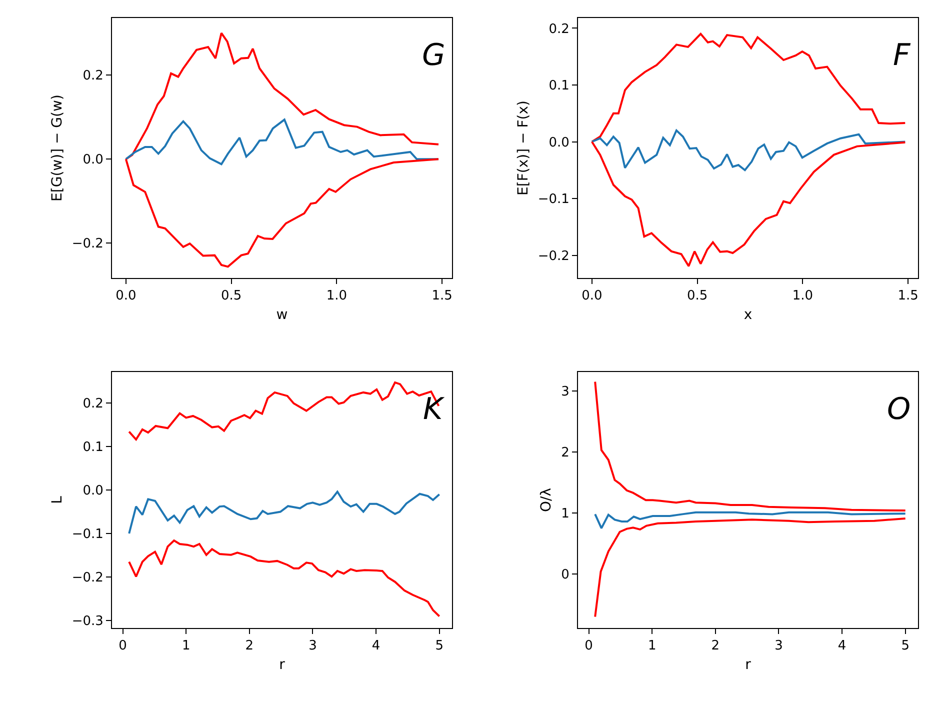 The width and height of the screenshot is (944, 706). What do you see at coordinates (57, 500) in the screenshot?
I see `y-axis-title: L` at bounding box center [57, 500].